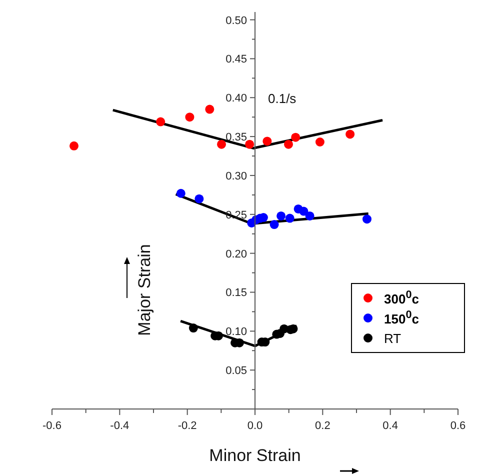 This screenshot has height=475, width=484. Describe the element at coordinates (236, 176) in the screenshot. I see `y-tick-label: 0.30` at that location.